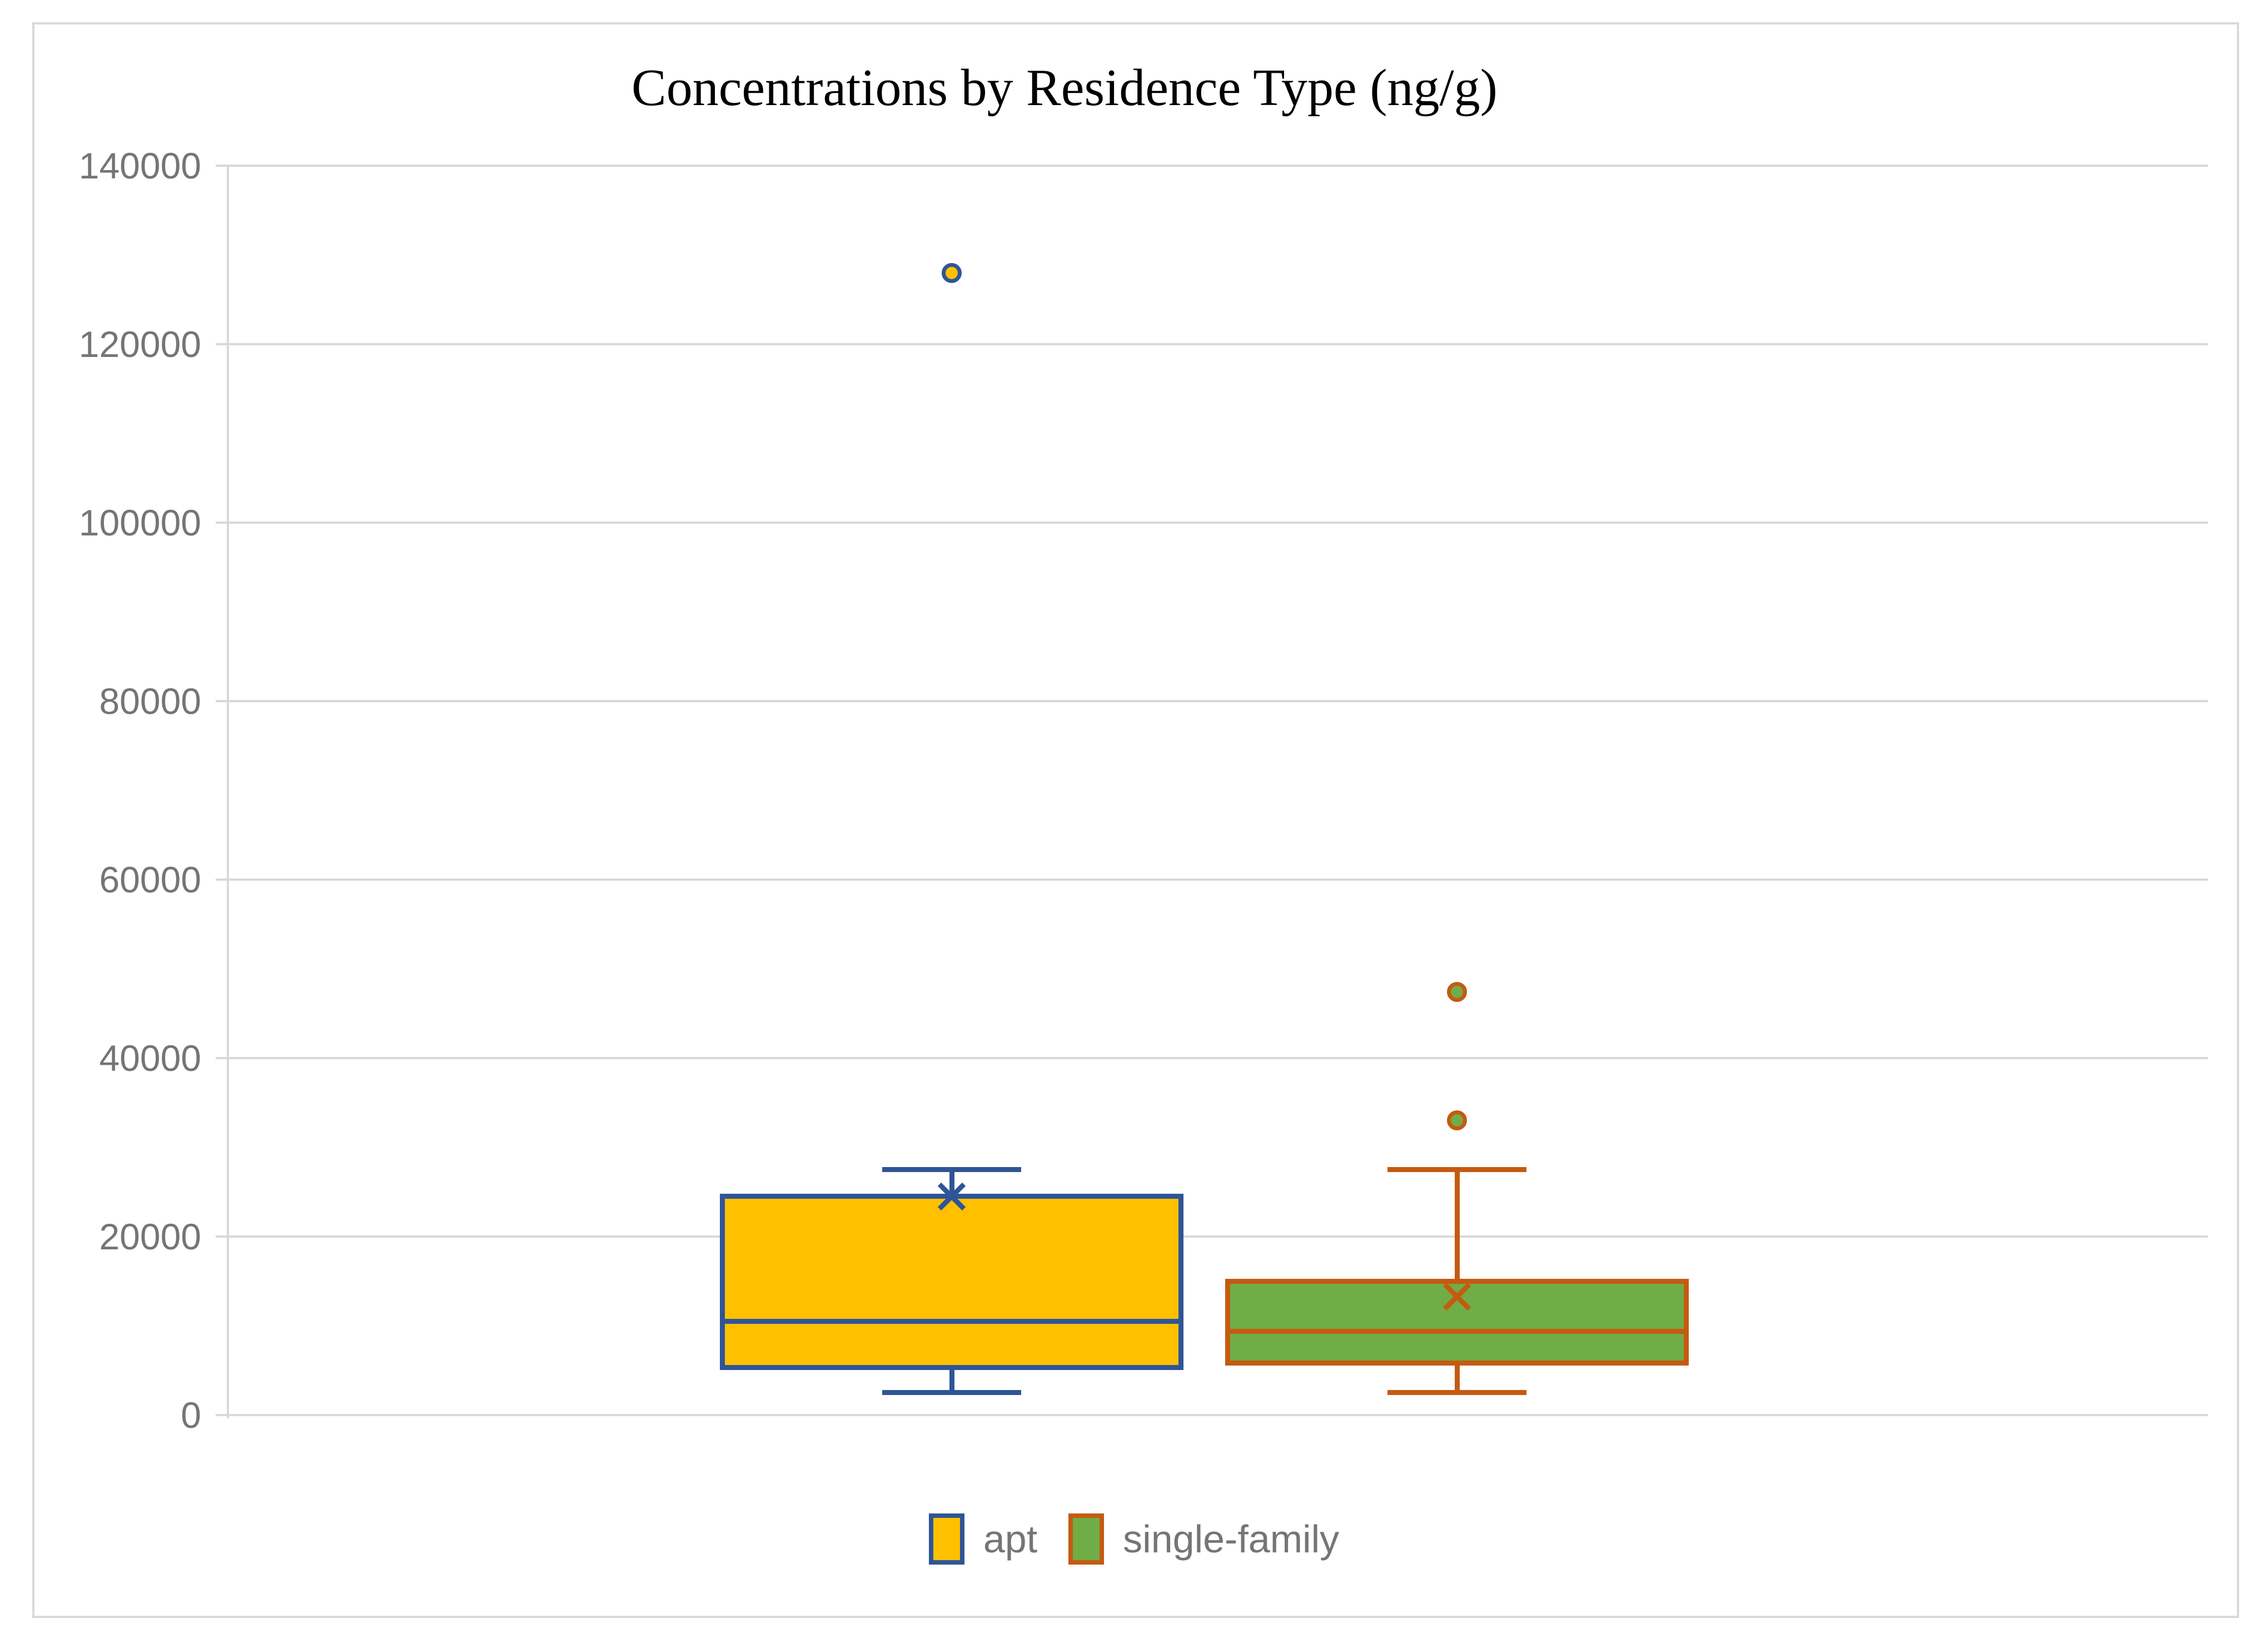  Describe the element at coordinates (139, 165) in the screenshot. I see `y-tick-label: 140000` at that location.